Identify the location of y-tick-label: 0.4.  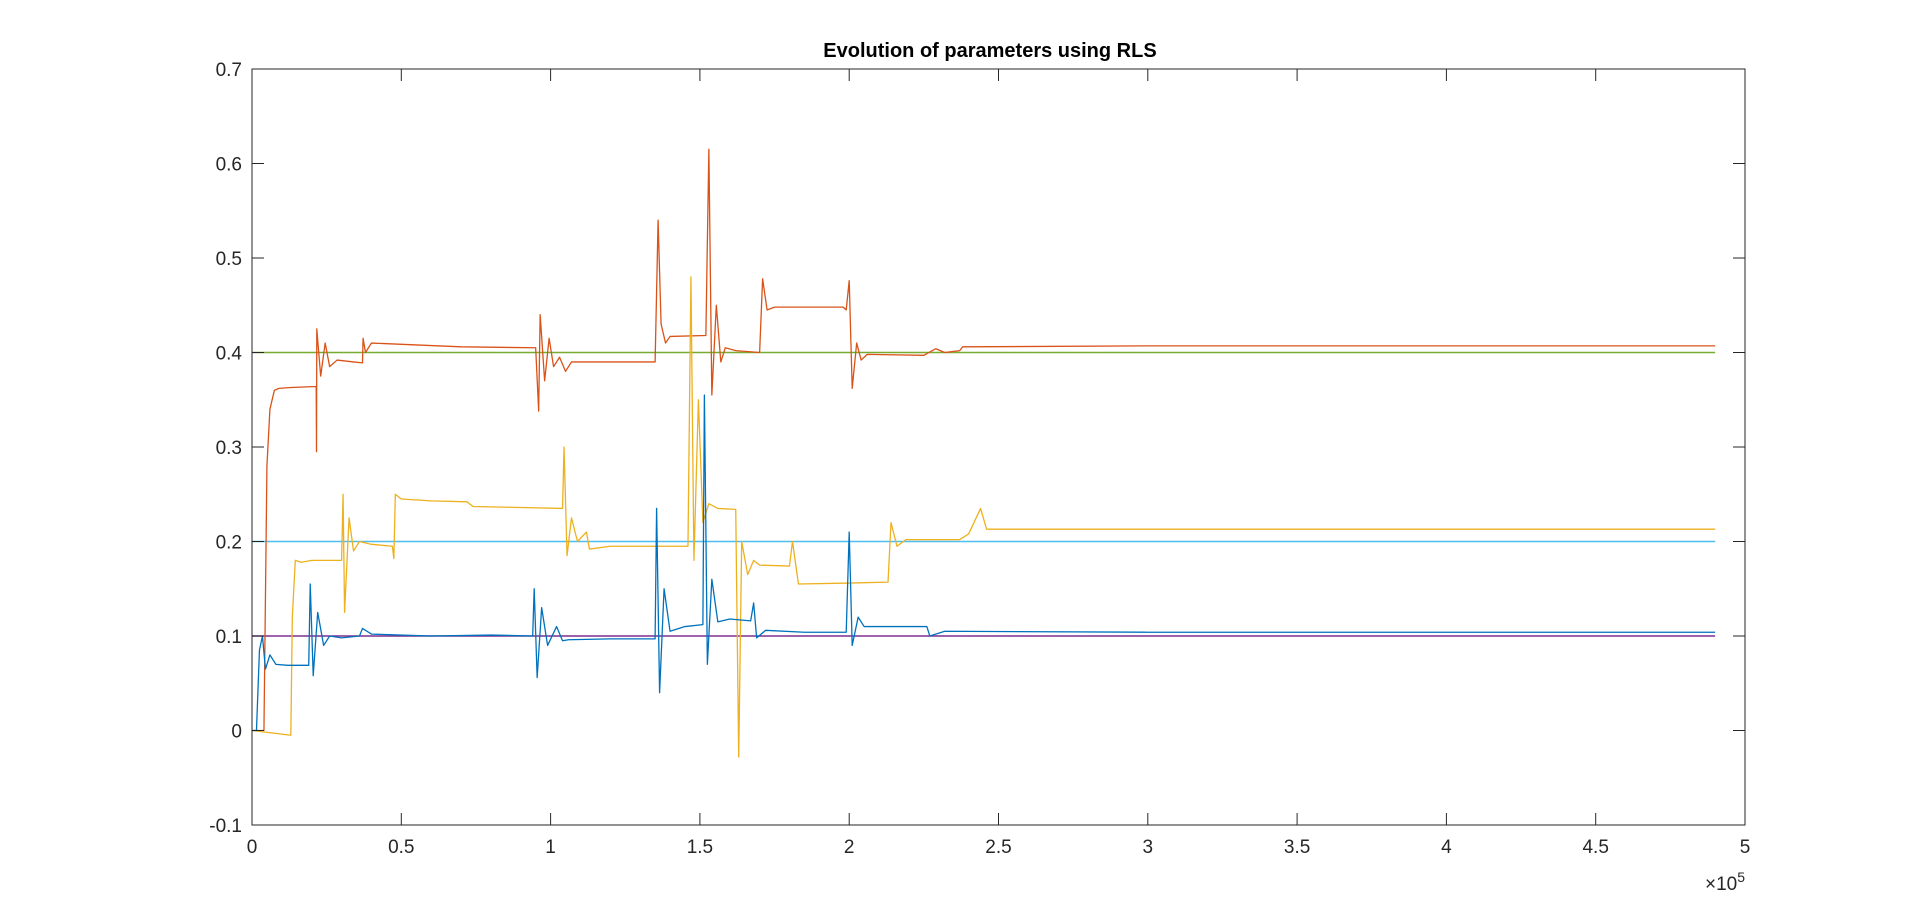
(229, 354).